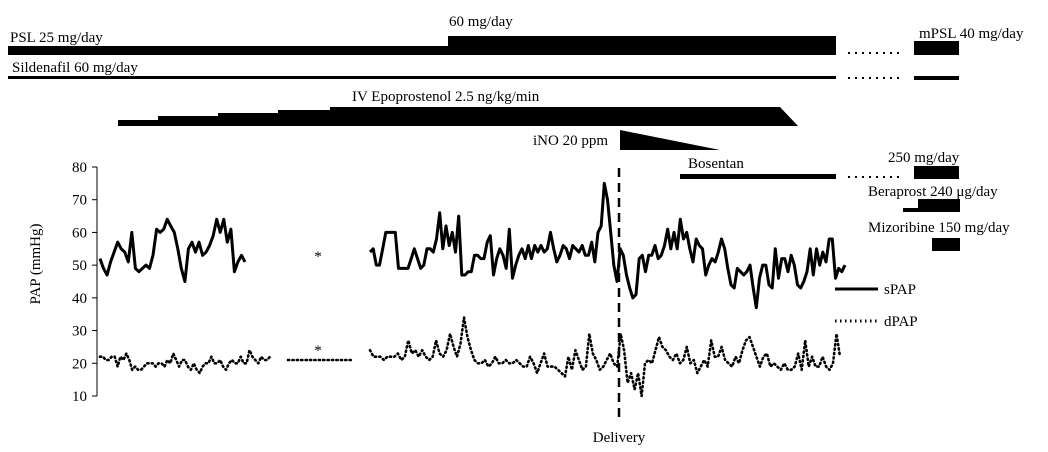  What do you see at coordinates (56, 38) in the screenshot?
I see `psl-label: PSL 25 mg/day` at bounding box center [56, 38].